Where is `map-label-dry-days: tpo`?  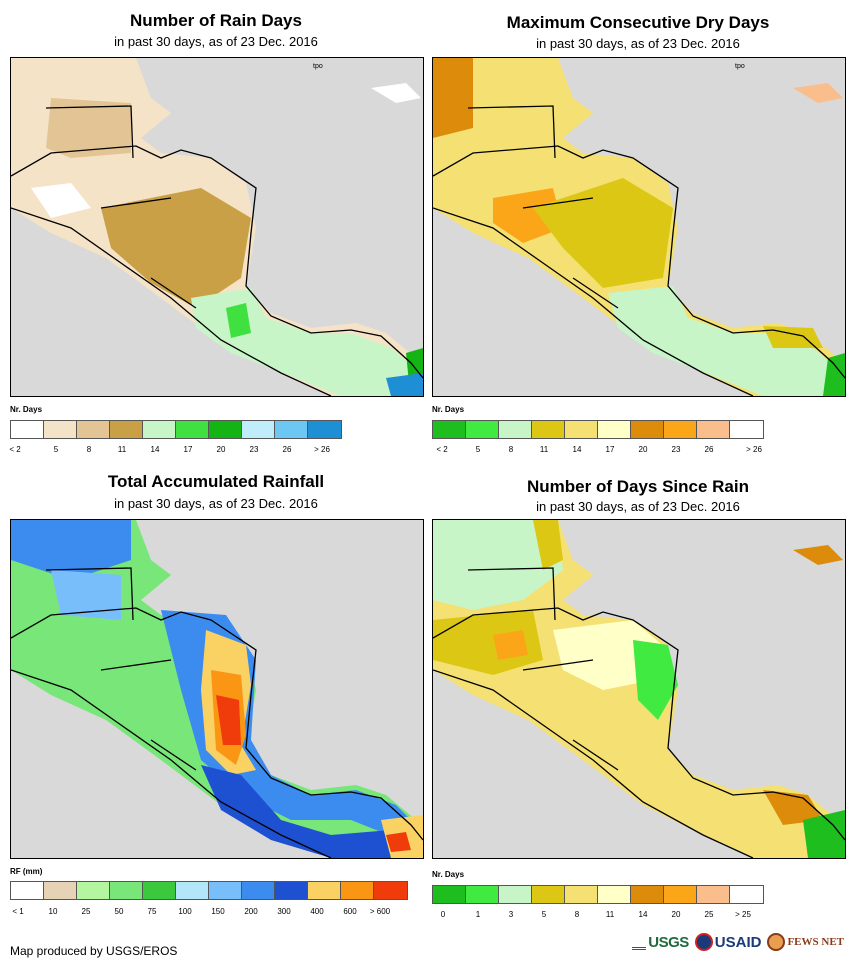
map-label-dry-days: tpo is located at coordinates (740, 66).